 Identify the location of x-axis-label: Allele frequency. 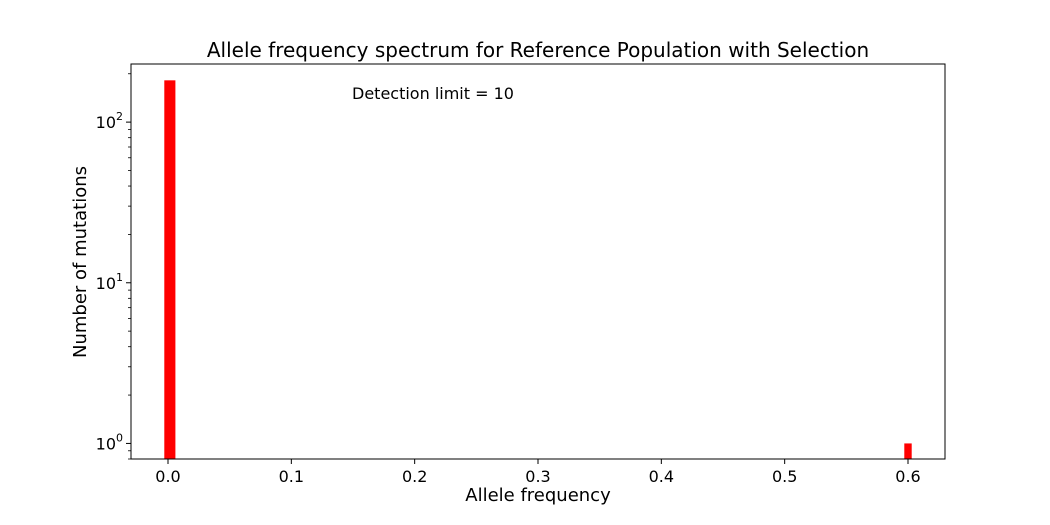
(538, 495).